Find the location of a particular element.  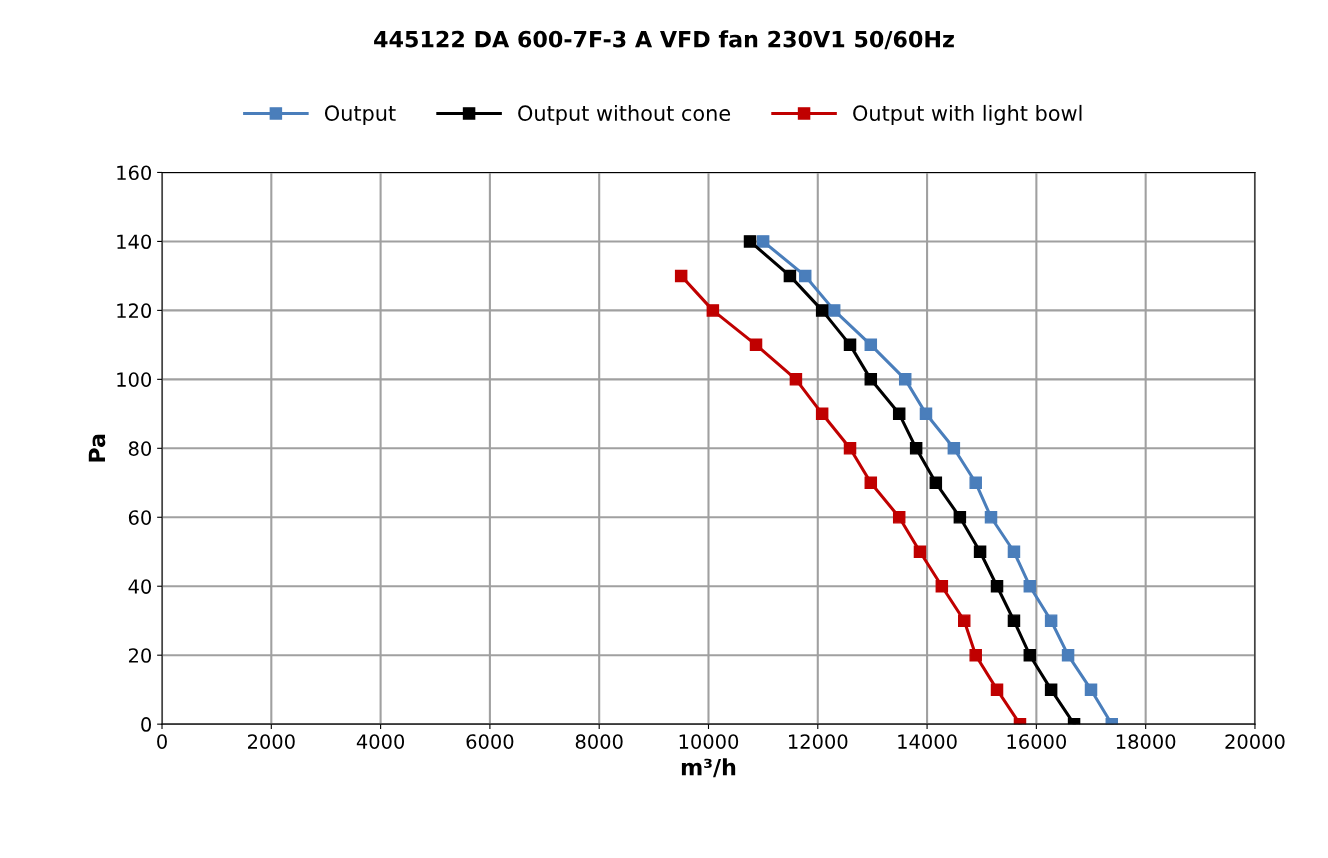

x-tick-label: 4000 is located at coordinates (380, 741).